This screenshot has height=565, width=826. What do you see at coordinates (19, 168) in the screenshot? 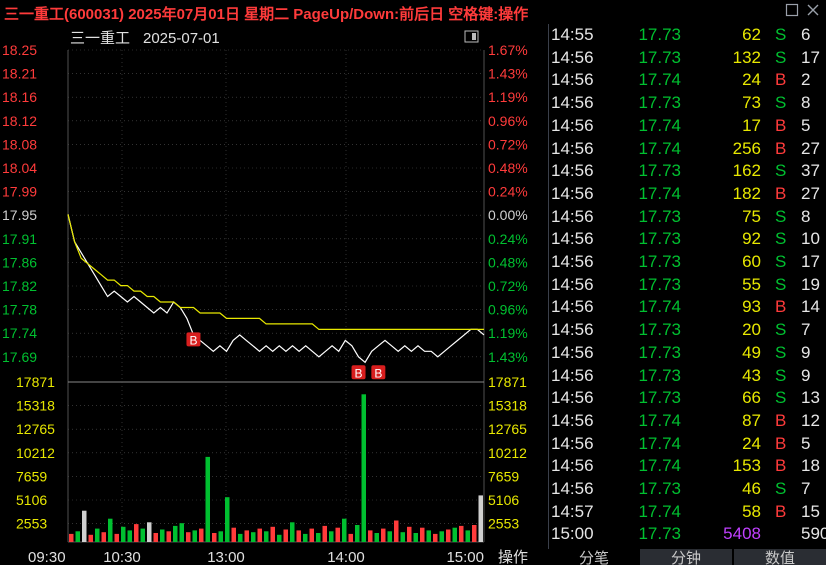
I see `price-tick-label: 18.04` at bounding box center [19, 168].